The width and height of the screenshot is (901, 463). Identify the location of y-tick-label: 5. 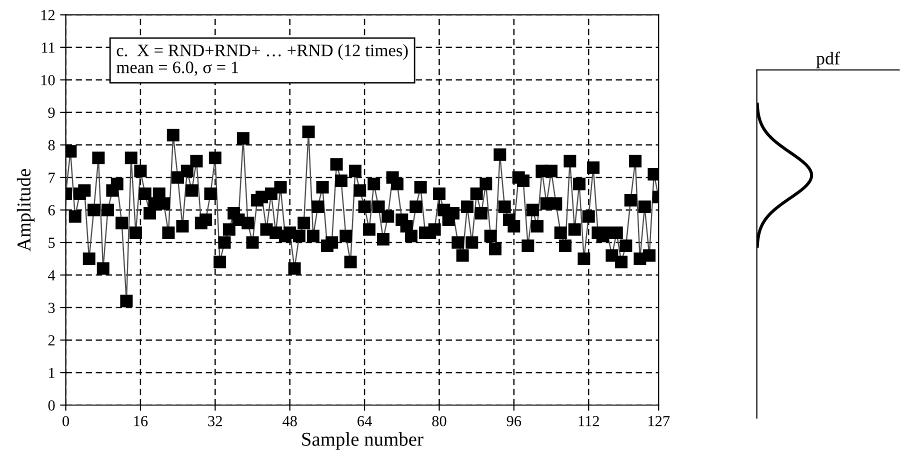
(51, 243).